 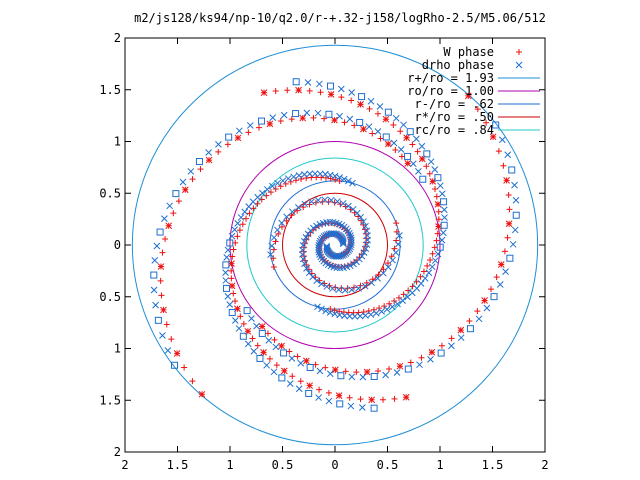 I want to click on legend-marker-swatch, so click(x=519, y=65).